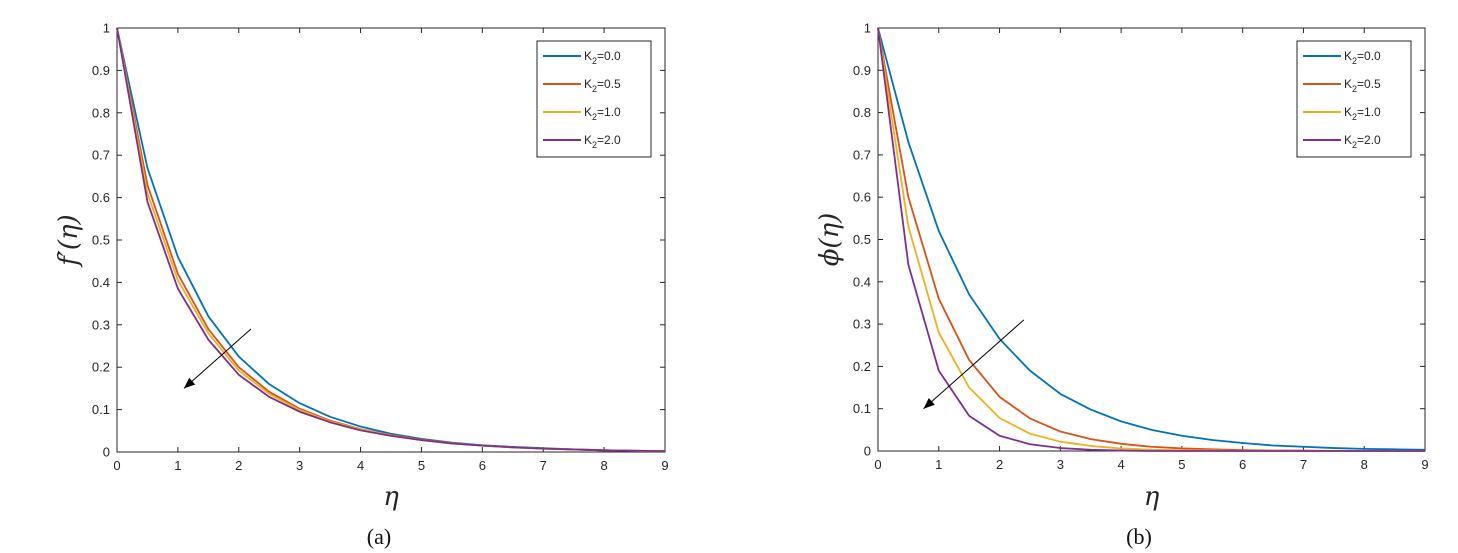 The image size is (1458, 553). I want to click on y-axis-title: f′(η), so click(69, 240).